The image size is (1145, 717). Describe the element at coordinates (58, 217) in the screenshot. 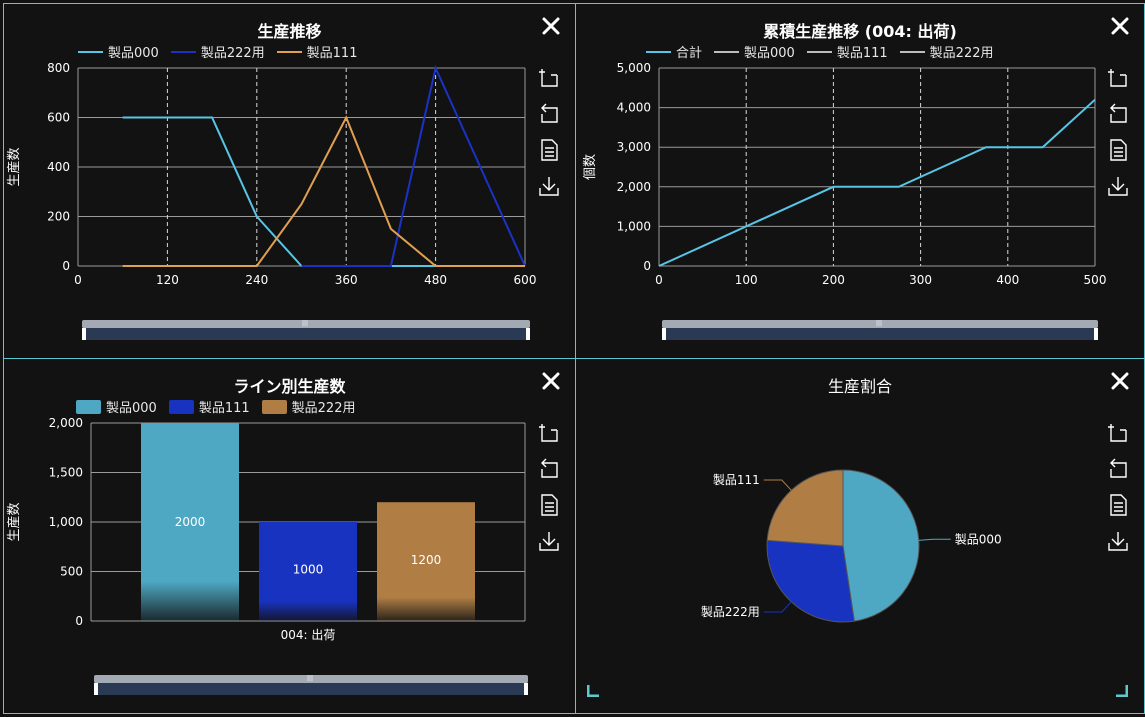

I see `y-tick-label: 200` at that location.